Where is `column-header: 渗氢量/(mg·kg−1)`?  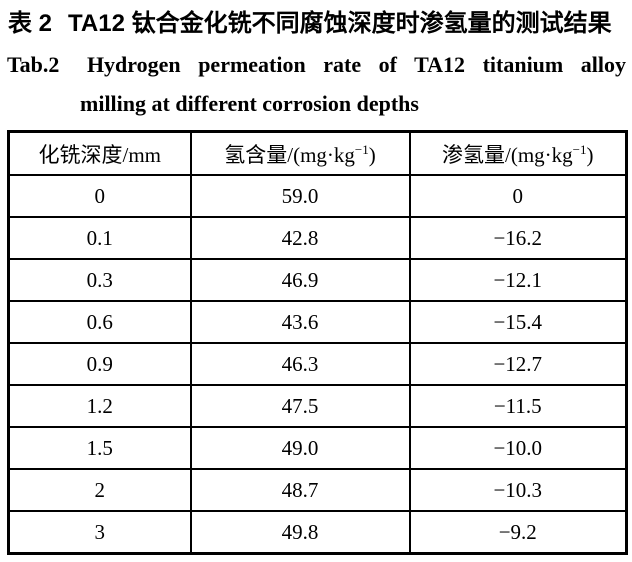
column-header: 渗氢量/(mg·kg−1) is located at coordinates (518, 153).